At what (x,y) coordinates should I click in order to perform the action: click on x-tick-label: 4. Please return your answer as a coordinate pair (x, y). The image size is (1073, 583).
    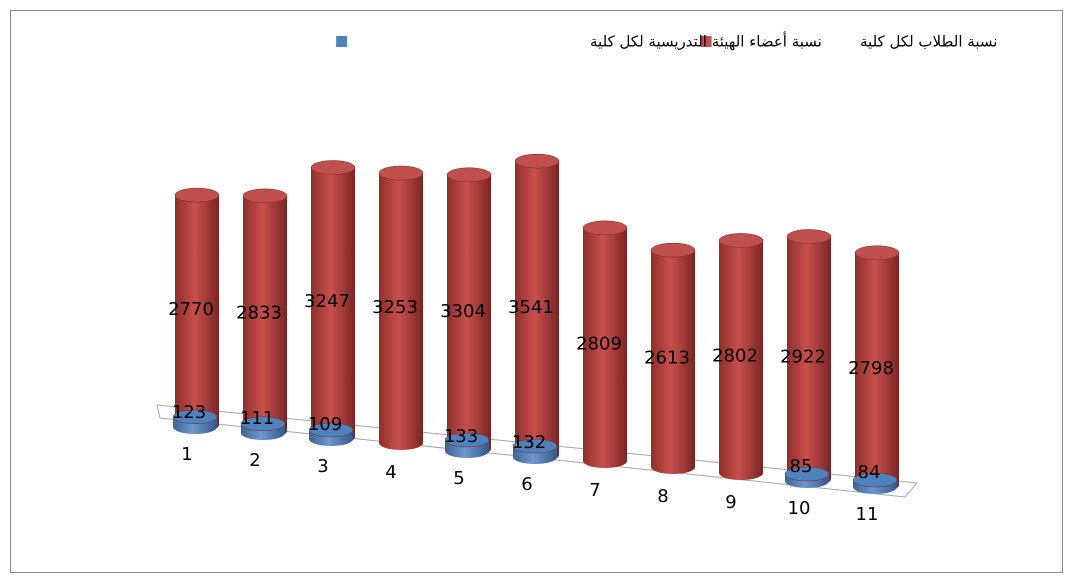
    Looking at the image, I should click on (390, 472).